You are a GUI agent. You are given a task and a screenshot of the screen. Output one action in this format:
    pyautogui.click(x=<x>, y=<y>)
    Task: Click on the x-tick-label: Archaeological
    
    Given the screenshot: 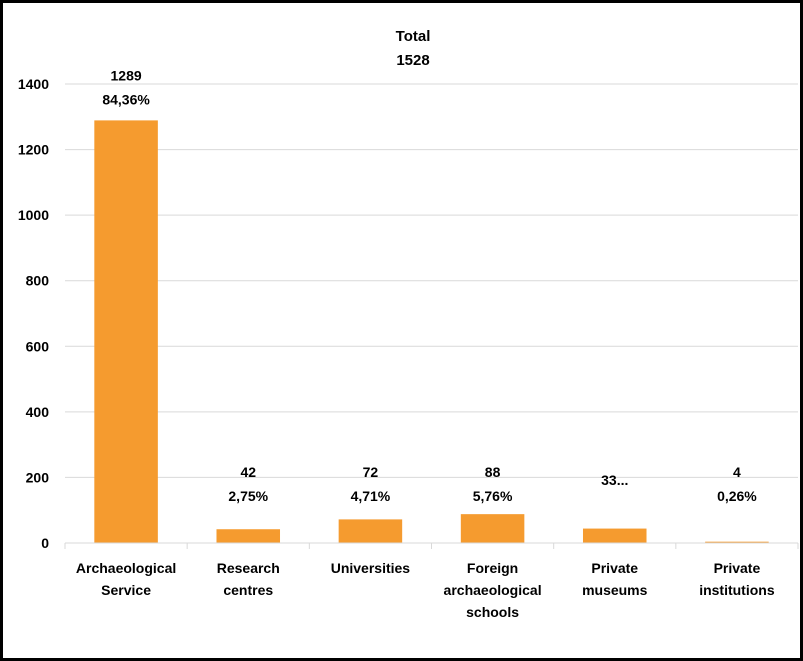 What is the action you would take?
    pyautogui.click(x=126, y=568)
    